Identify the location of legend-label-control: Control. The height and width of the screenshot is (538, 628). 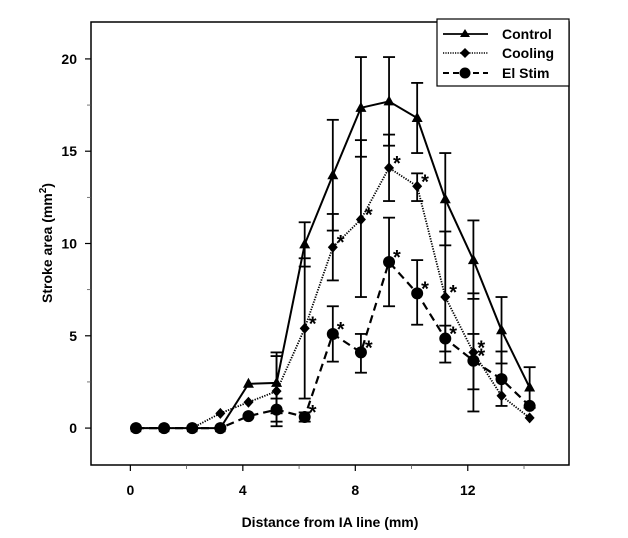
(527, 34).